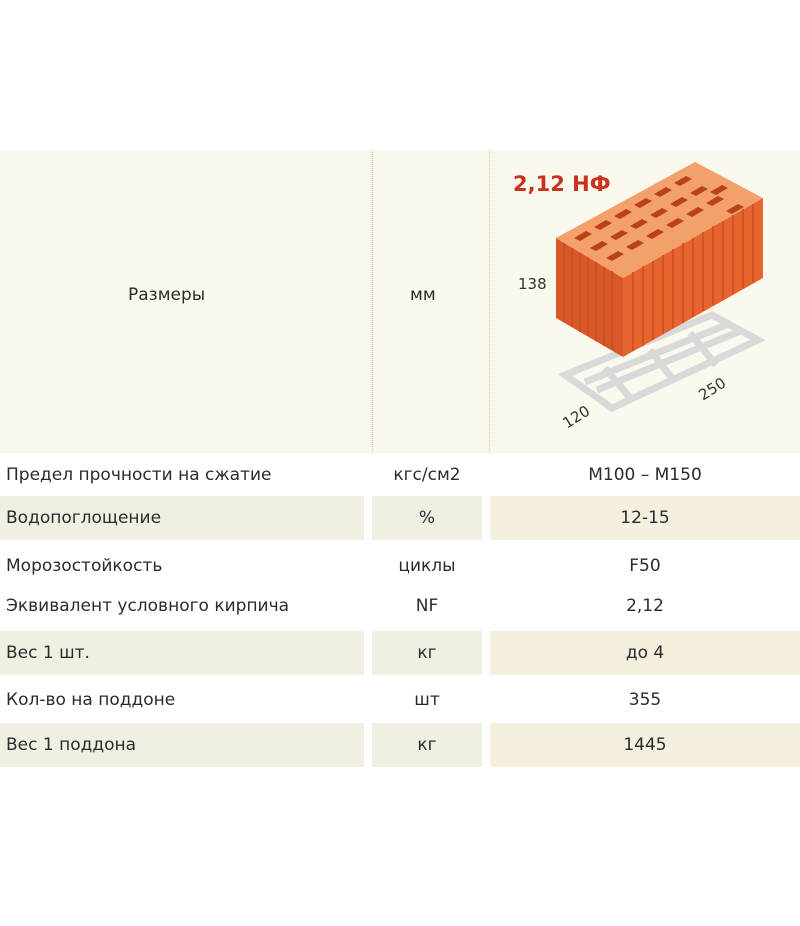 This screenshot has width=800, height=926. What do you see at coordinates (427, 566) in the screenshot?
I see `row-unit: циклы` at bounding box center [427, 566].